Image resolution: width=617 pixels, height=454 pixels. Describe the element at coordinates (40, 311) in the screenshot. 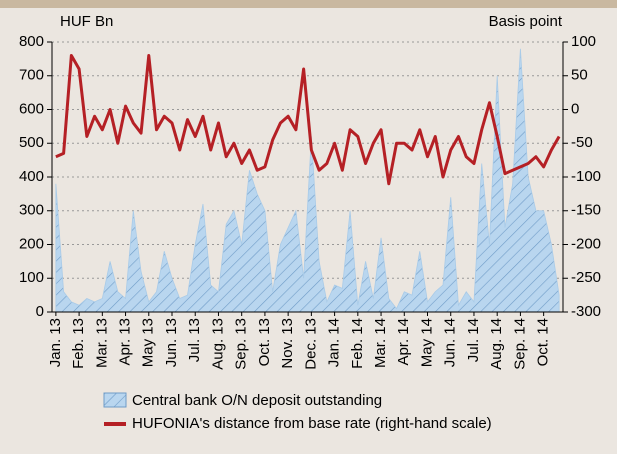

I see `y-tick-label: 0` at that location.